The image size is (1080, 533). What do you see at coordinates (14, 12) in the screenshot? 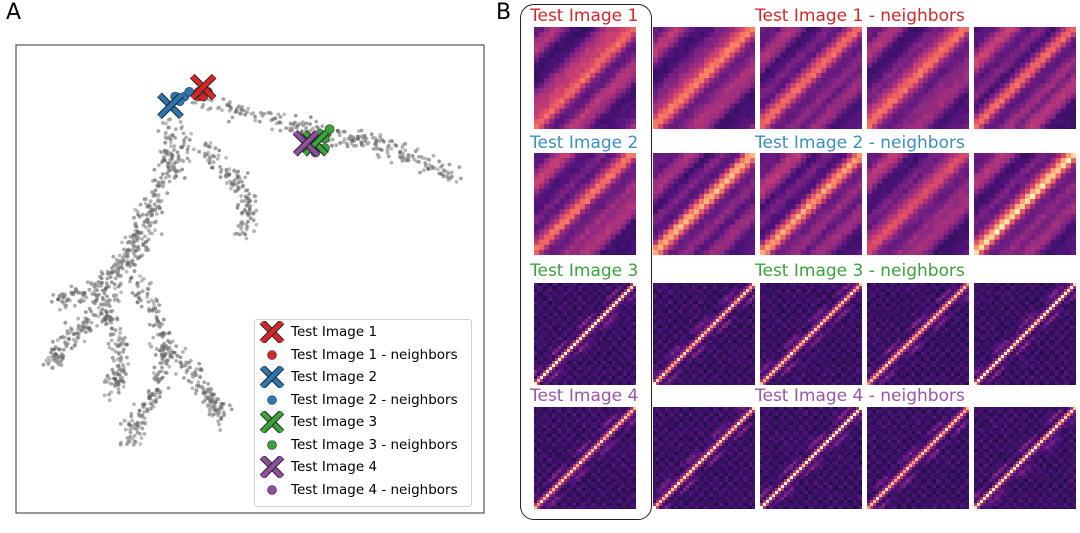
I see `panel-a-letter: A` at bounding box center [14, 12].